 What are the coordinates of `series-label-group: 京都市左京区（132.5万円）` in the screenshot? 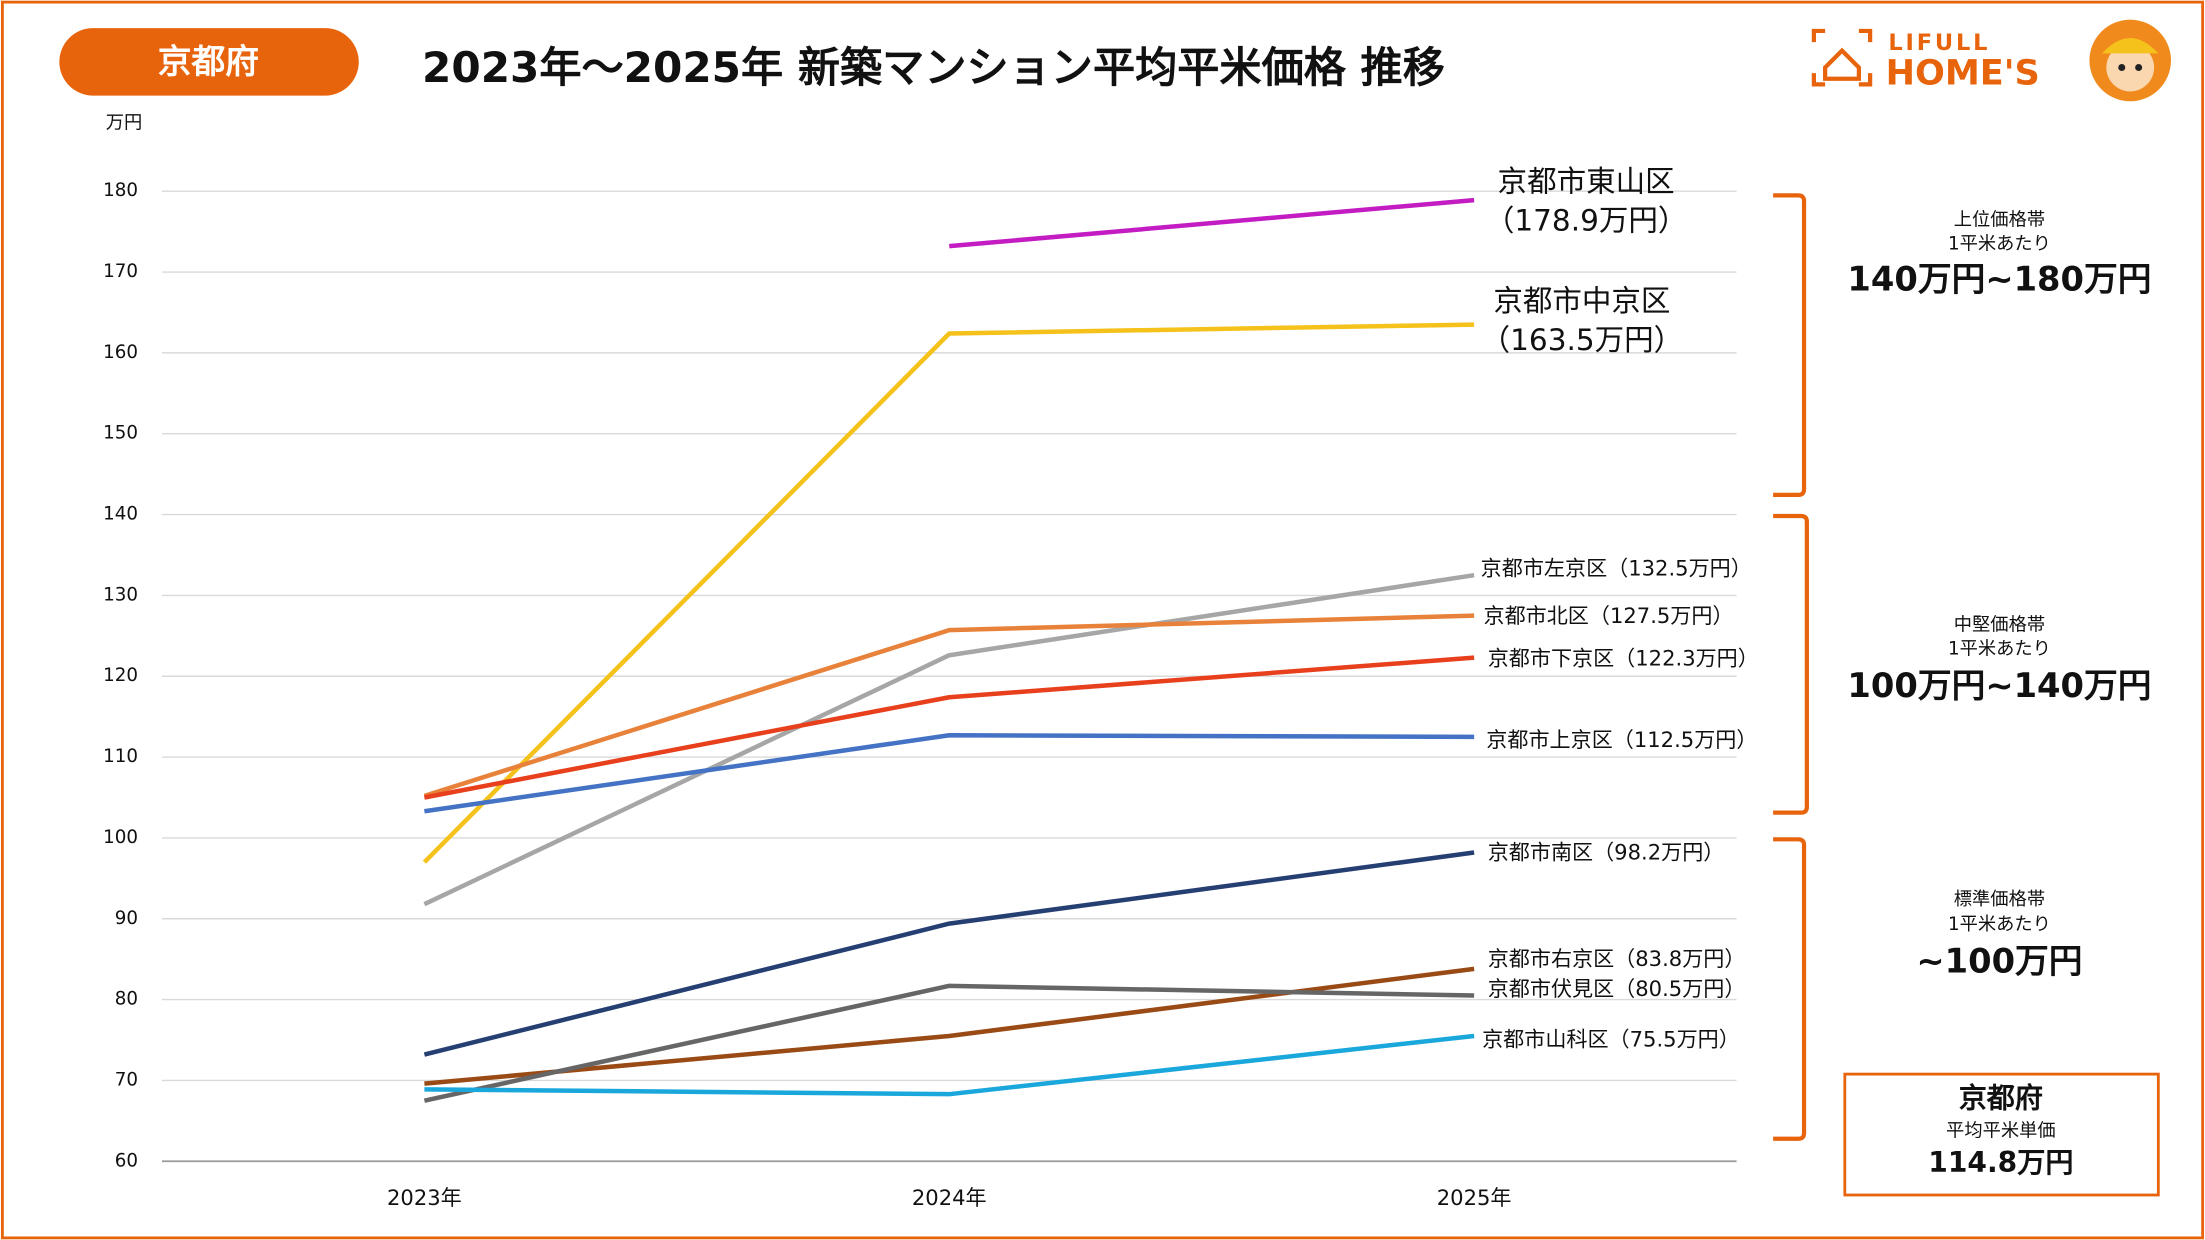 It's located at (1616, 567).